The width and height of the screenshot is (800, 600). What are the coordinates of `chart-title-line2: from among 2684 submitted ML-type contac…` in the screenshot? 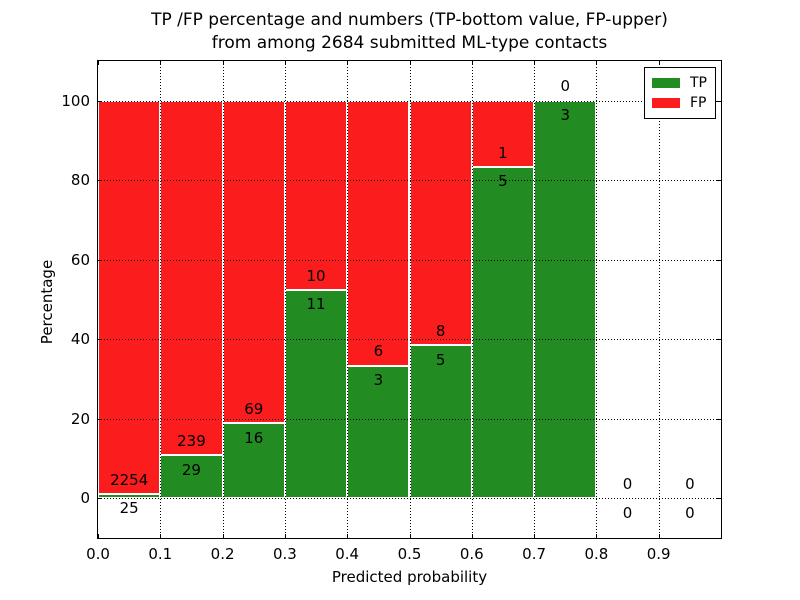 It's located at (409, 43).